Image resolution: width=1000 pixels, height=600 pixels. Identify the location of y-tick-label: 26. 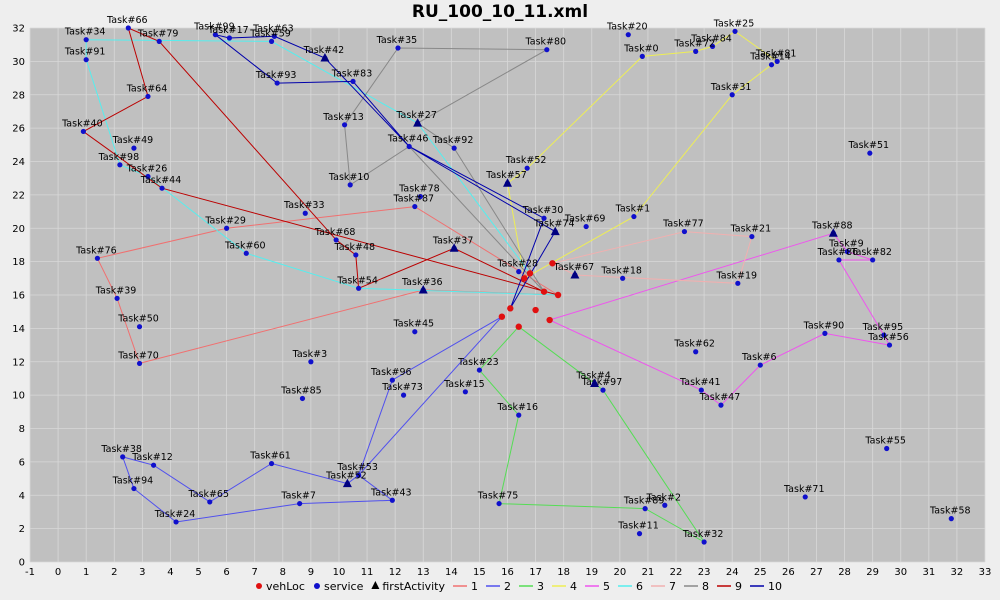
(18, 129).